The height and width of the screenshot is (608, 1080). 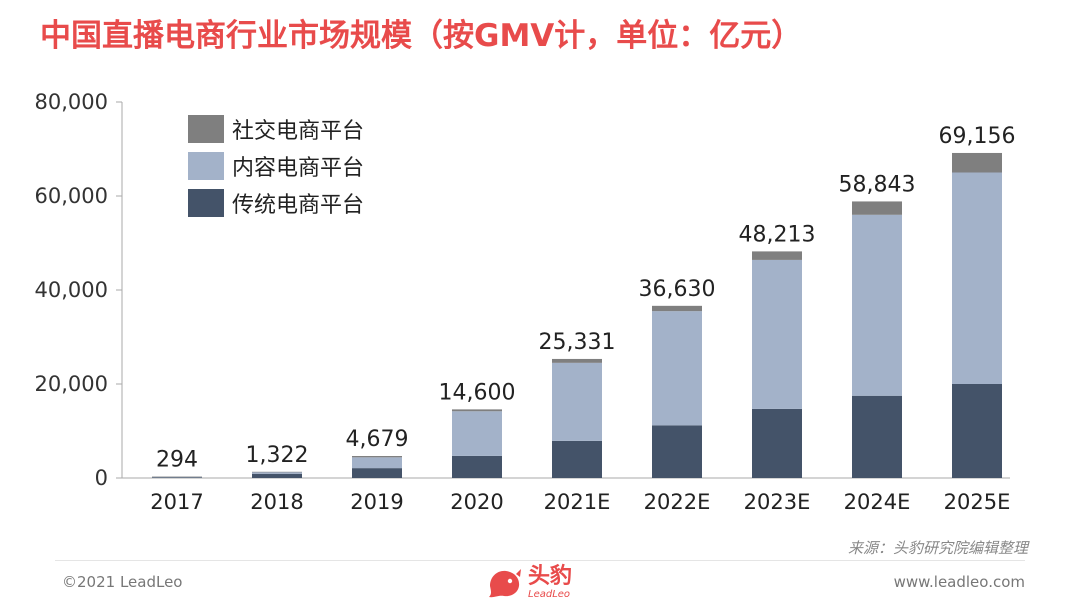 I want to click on y-tick-label: 80,000, so click(x=71, y=102).